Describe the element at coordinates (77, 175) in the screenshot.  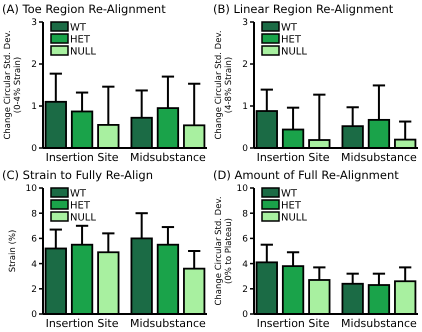
I see `chart-title: (C) Strain to Fully Re-Align` at that location.